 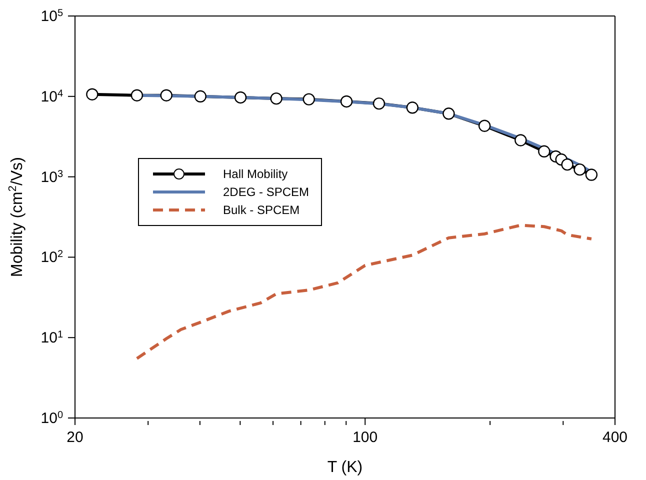 I want to click on x-tick-label: 20, so click(x=75, y=437).